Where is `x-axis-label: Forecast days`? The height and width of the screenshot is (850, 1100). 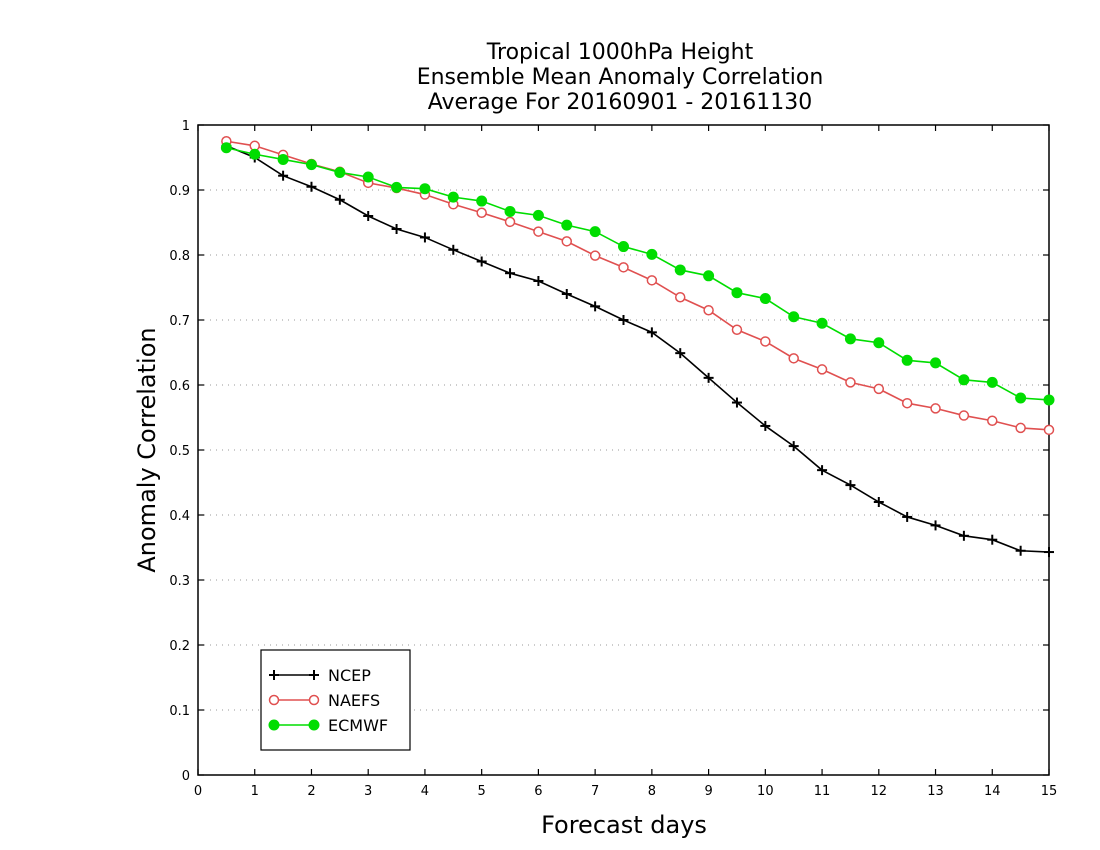
x-axis-label: Forecast days is located at coordinates (624, 825).